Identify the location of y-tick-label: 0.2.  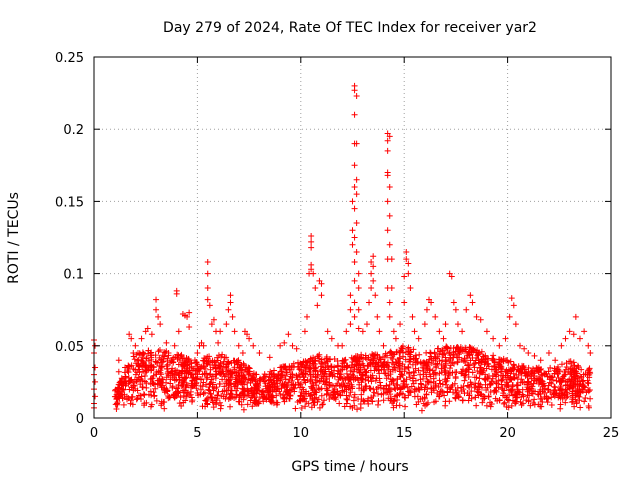
(73, 130).